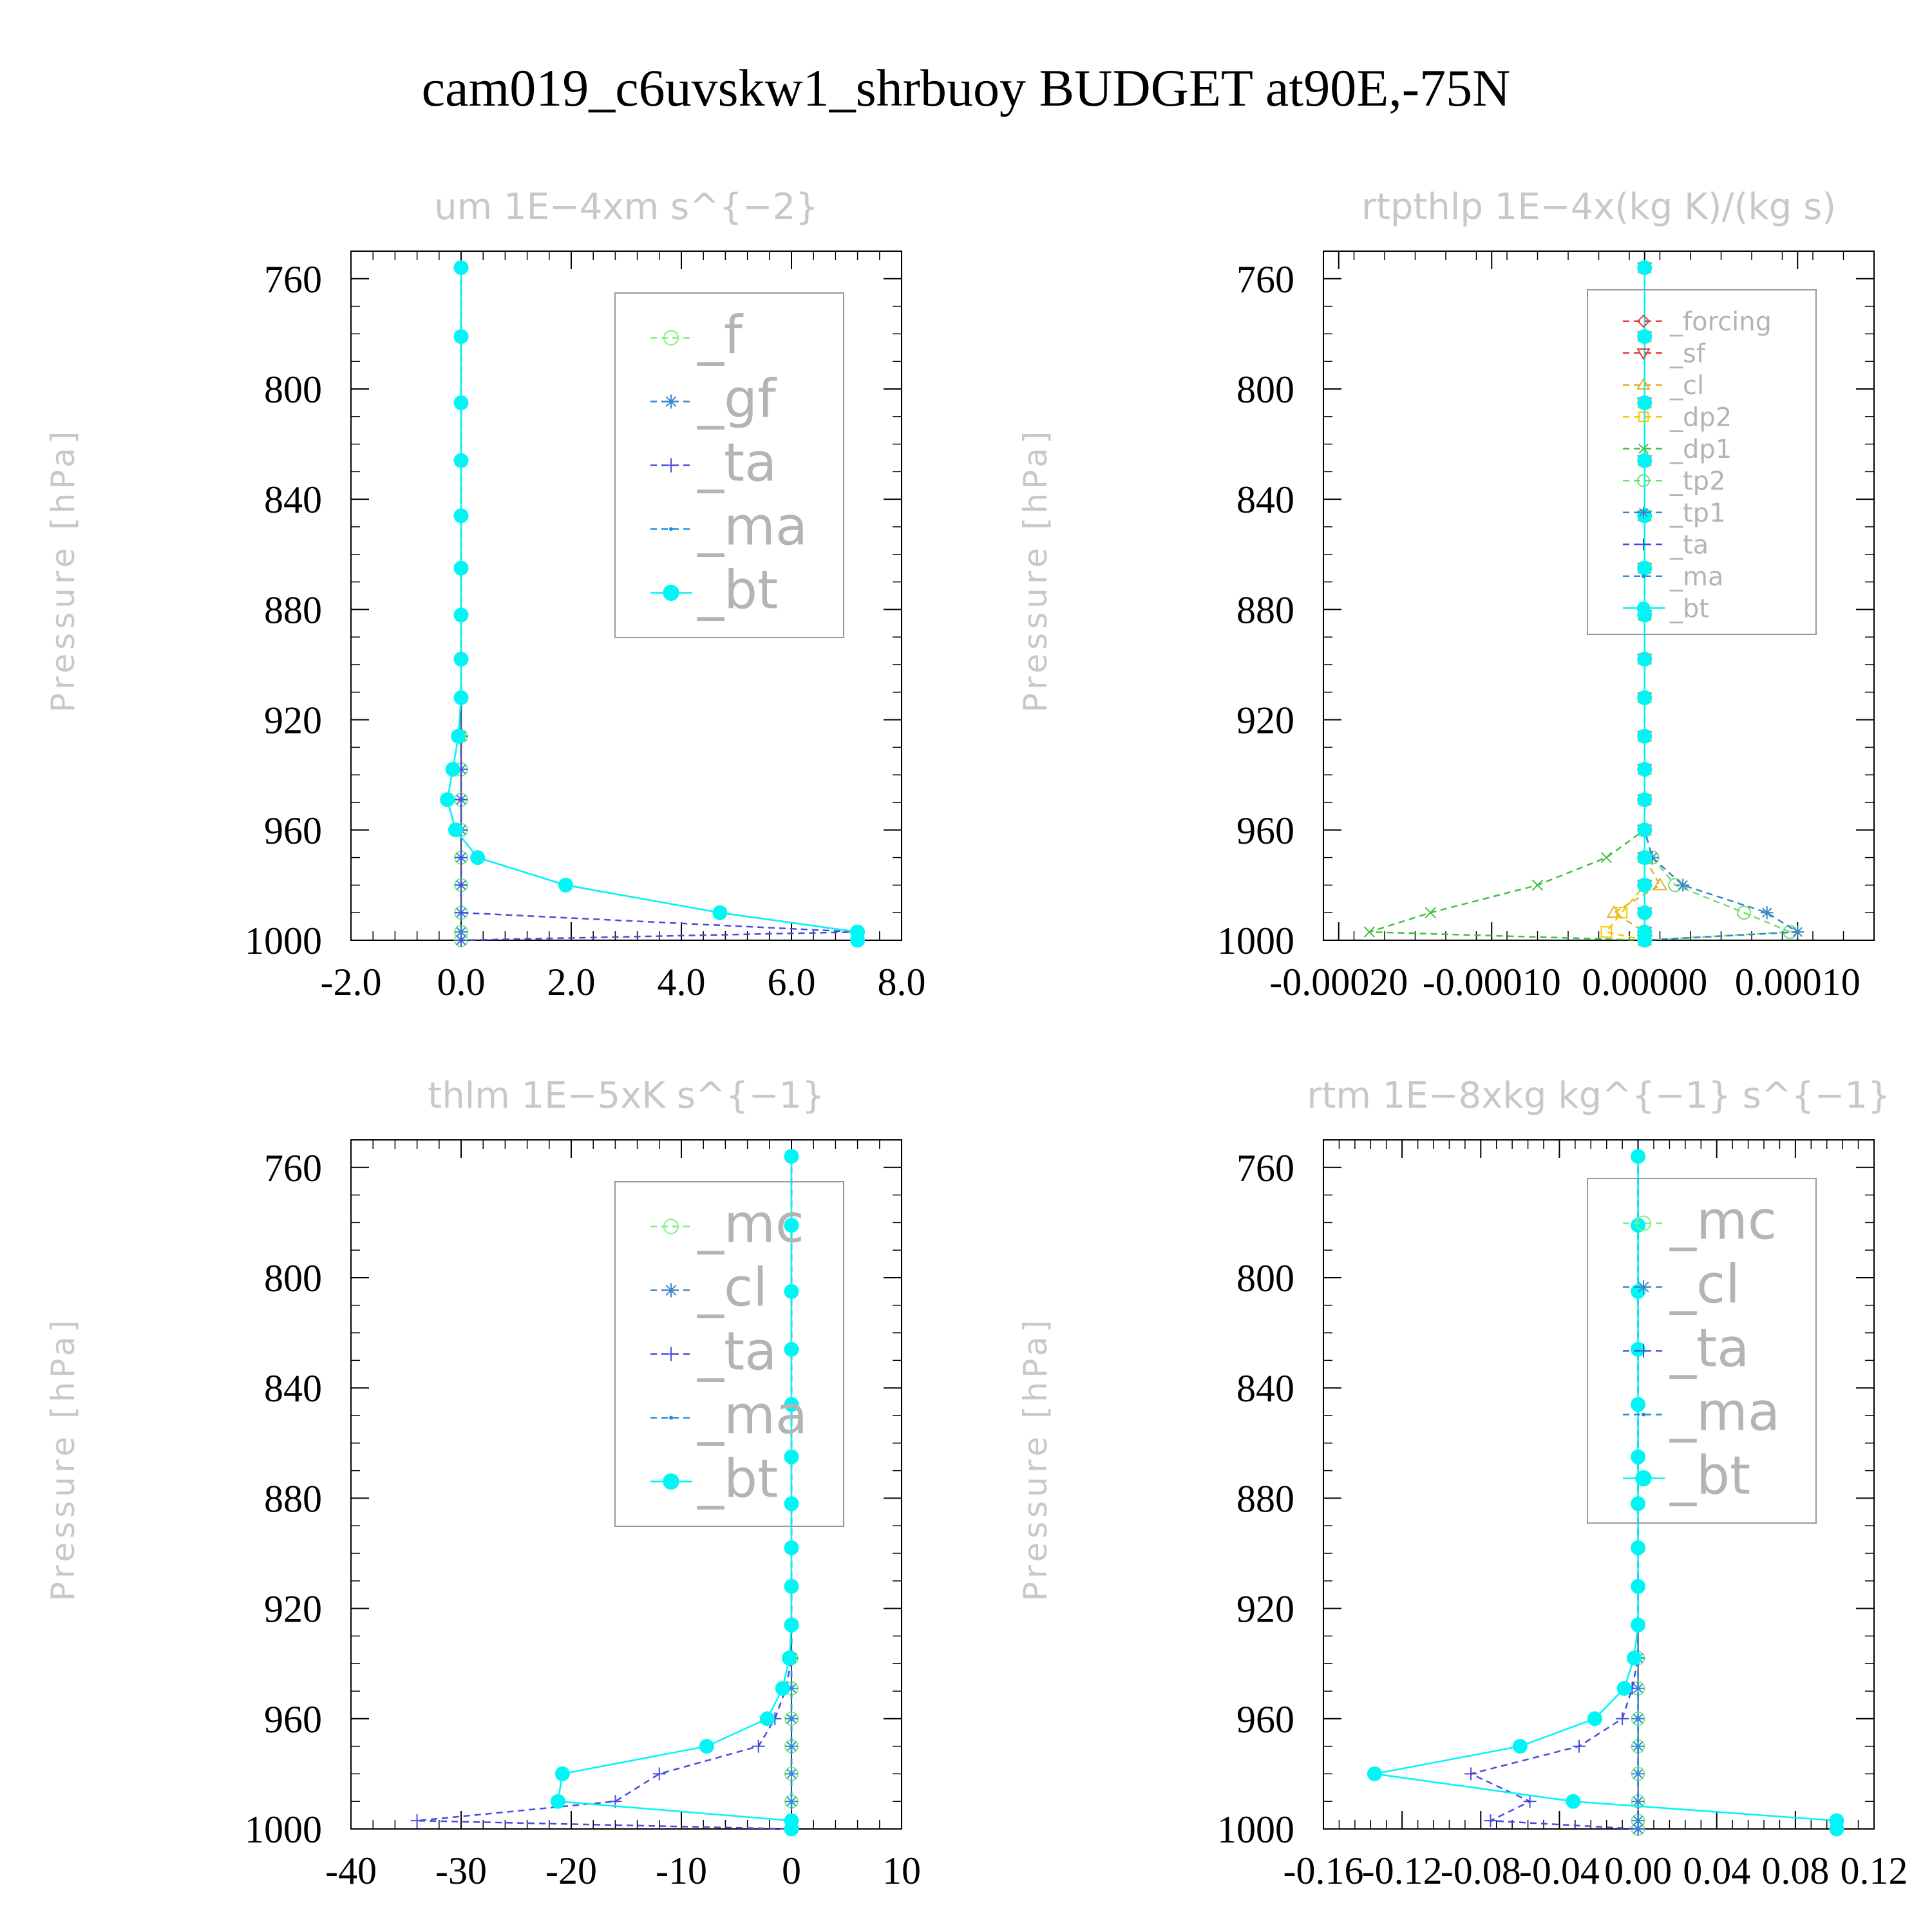 This screenshot has height=1932, width=1932. I want to click on x-tick-label: -2.0, so click(351, 982).